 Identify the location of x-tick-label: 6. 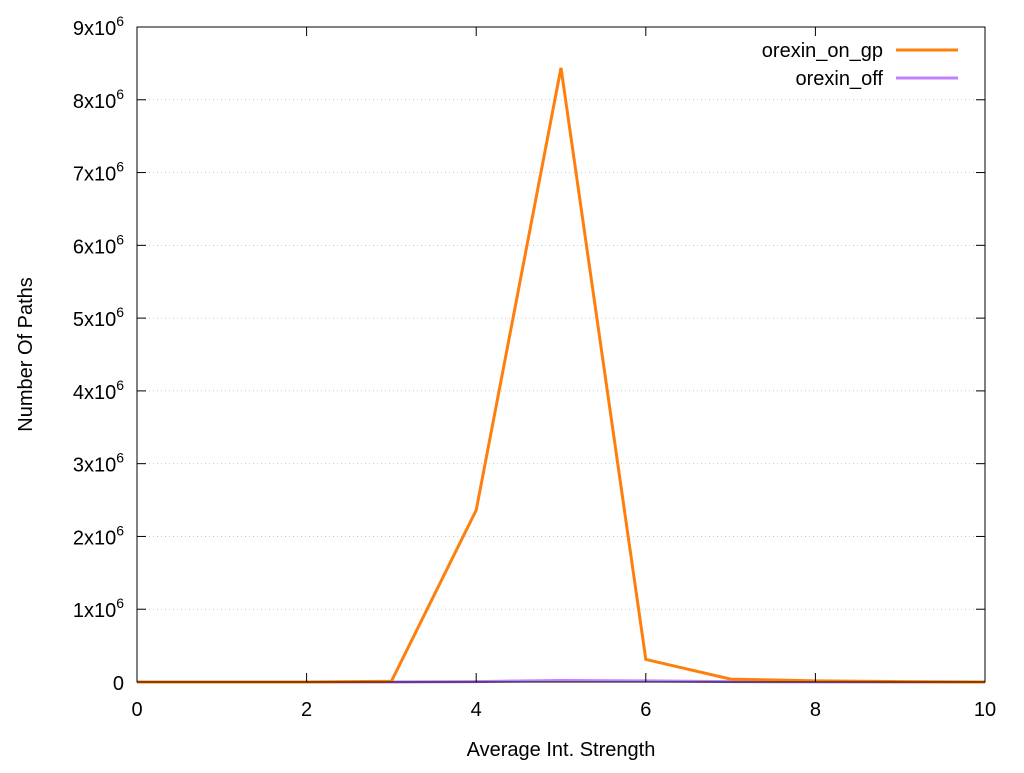
(645, 710).